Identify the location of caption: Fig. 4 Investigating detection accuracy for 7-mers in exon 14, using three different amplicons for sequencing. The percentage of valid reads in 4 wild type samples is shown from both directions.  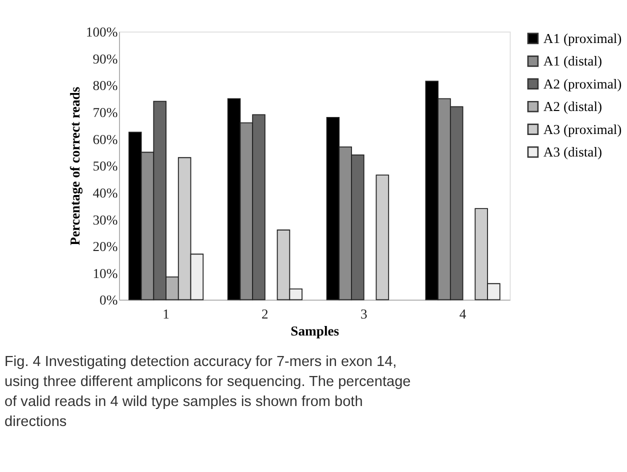
(207, 392).